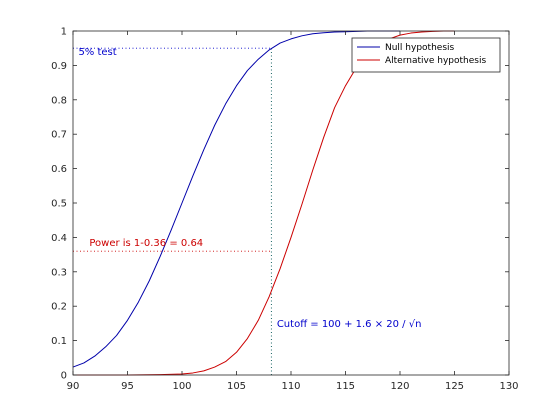 The width and height of the screenshot is (560, 420). What do you see at coordinates (349, 324) in the screenshot?
I see `annotation-2: Cutoff = 100 + 1.6 × 20 / √n` at bounding box center [349, 324].